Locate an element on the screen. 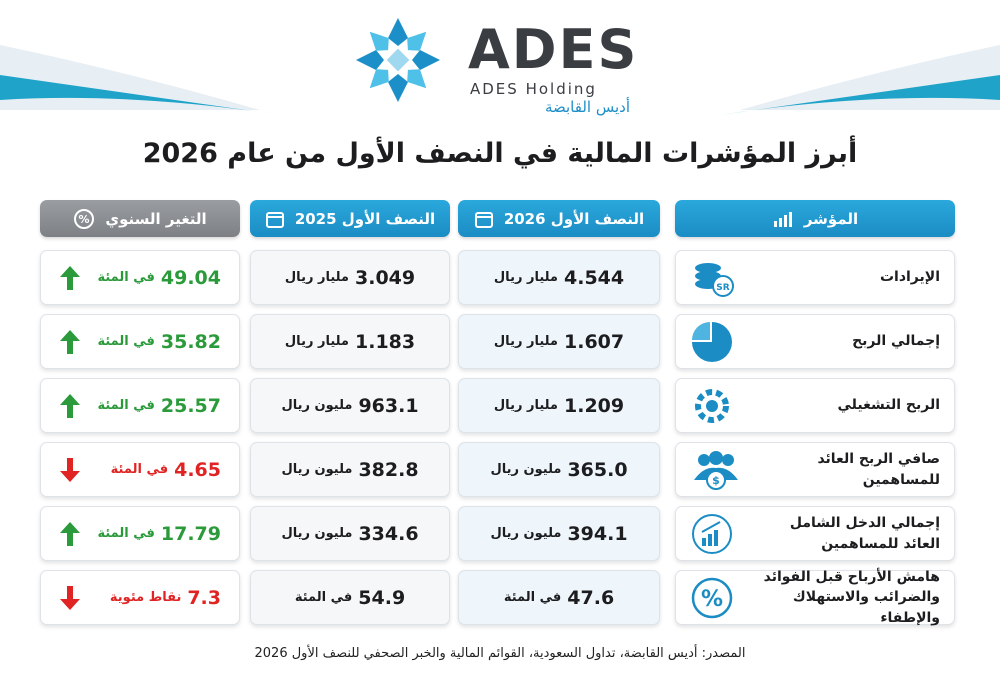  value-cell: 963.1 مليون ريال is located at coordinates (350, 405).